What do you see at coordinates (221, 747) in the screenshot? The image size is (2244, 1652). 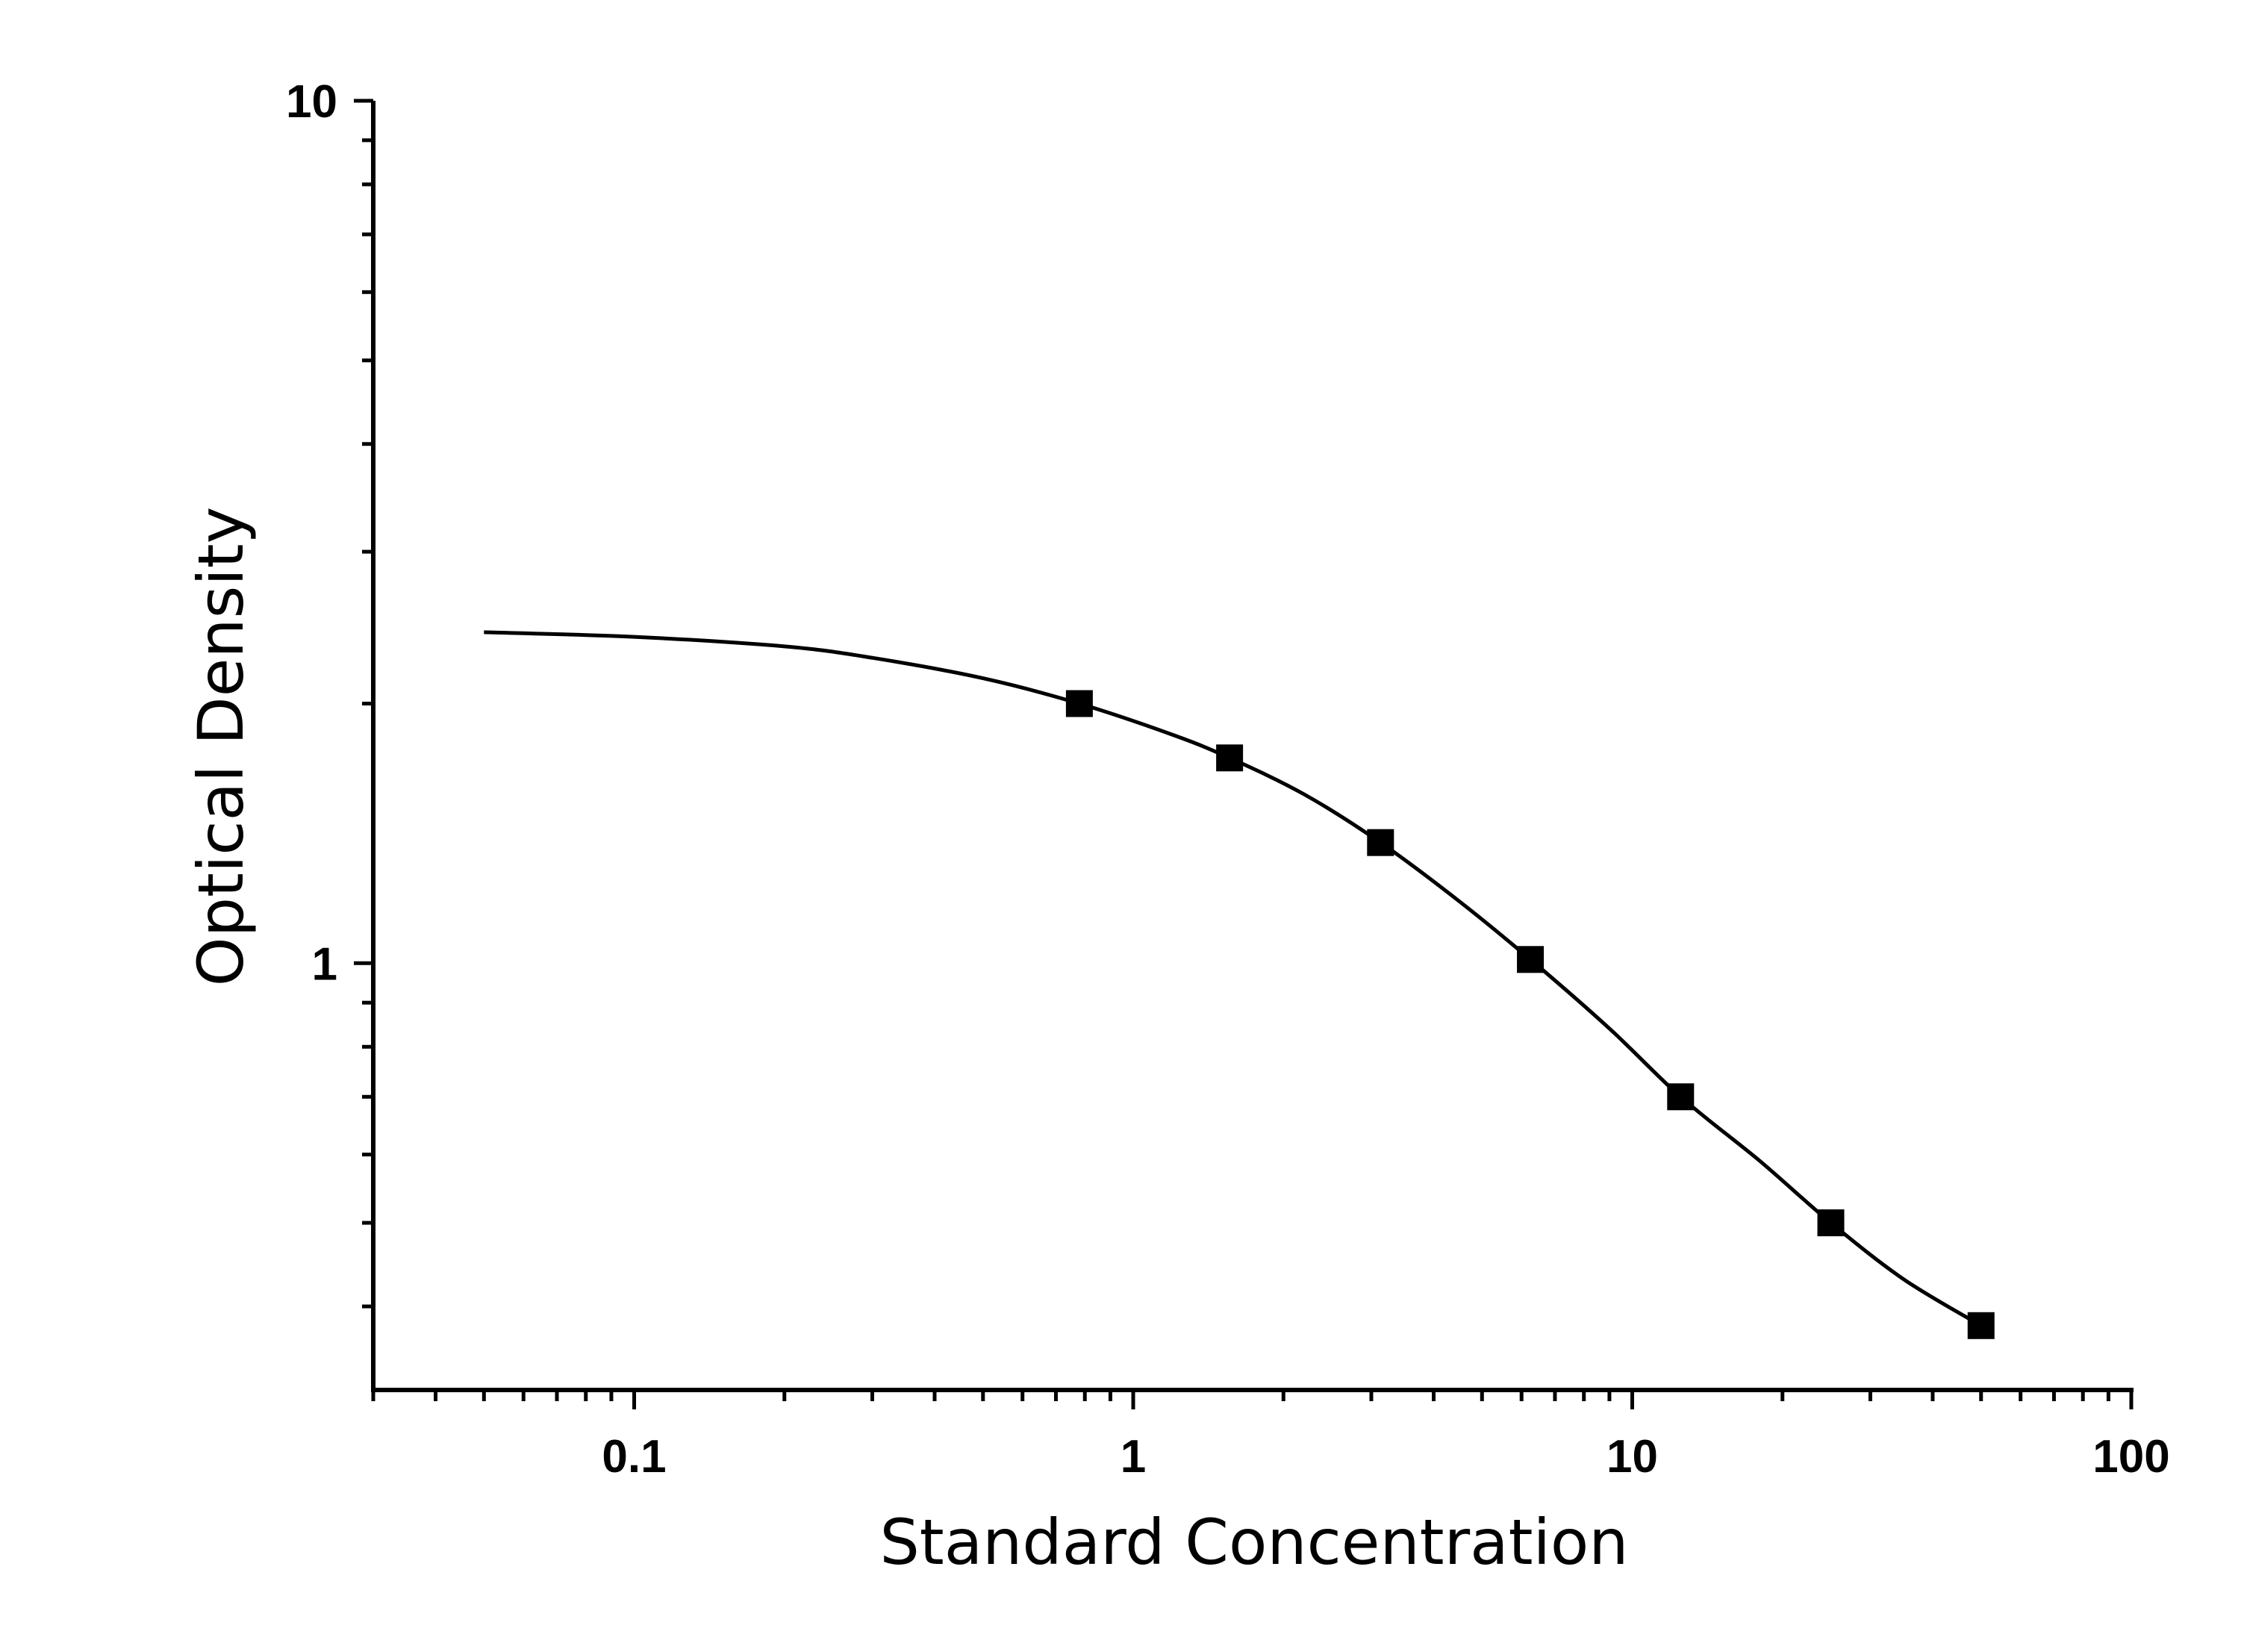 I see `y-axis-title: Optical Density` at bounding box center [221, 747].